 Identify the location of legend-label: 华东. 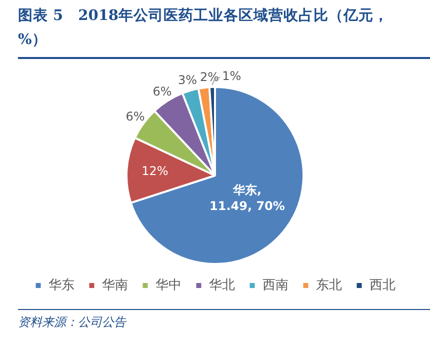
(61, 285).